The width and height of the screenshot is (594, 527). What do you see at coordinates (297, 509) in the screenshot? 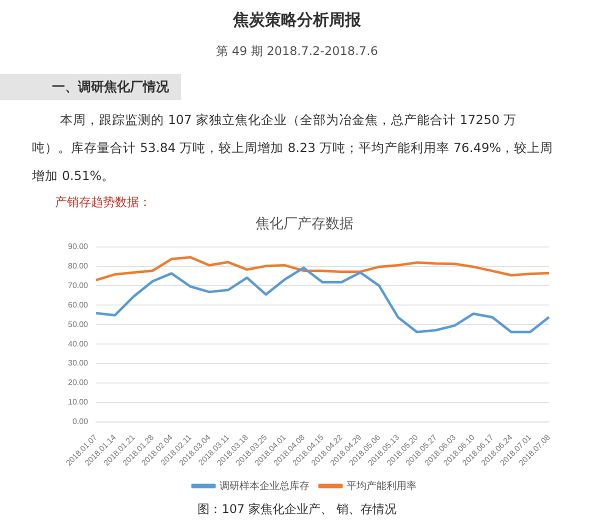
I see `text: 图：107 家焦化企业产、 销、存情况` at bounding box center [297, 509].